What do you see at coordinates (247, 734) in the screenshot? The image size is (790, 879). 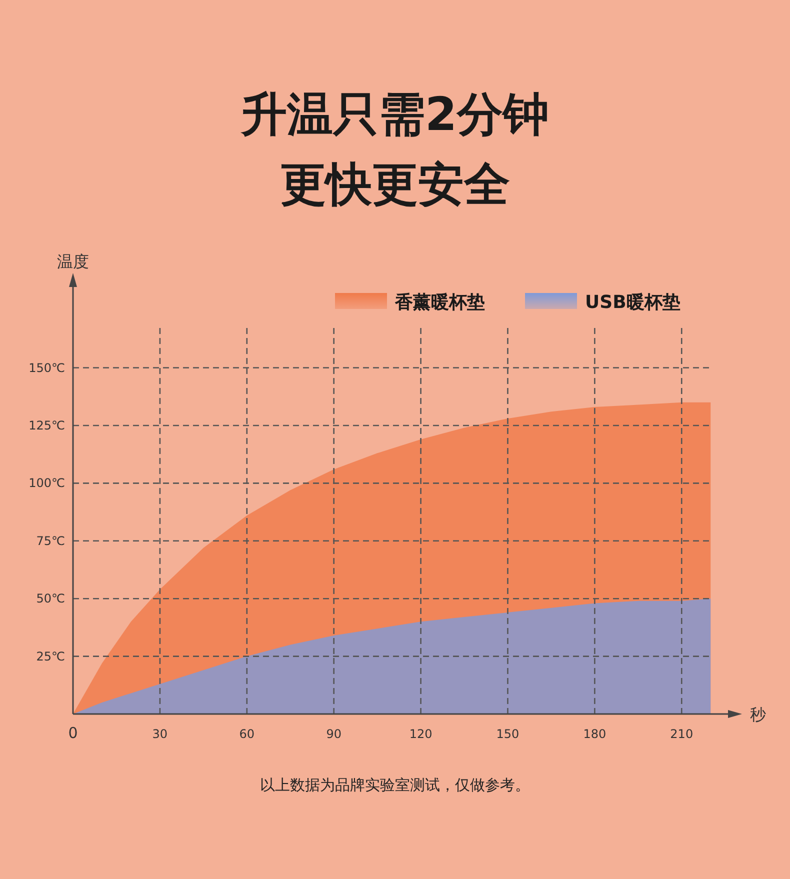 I see `x-tick-label: 60` at bounding box center [247, 734].